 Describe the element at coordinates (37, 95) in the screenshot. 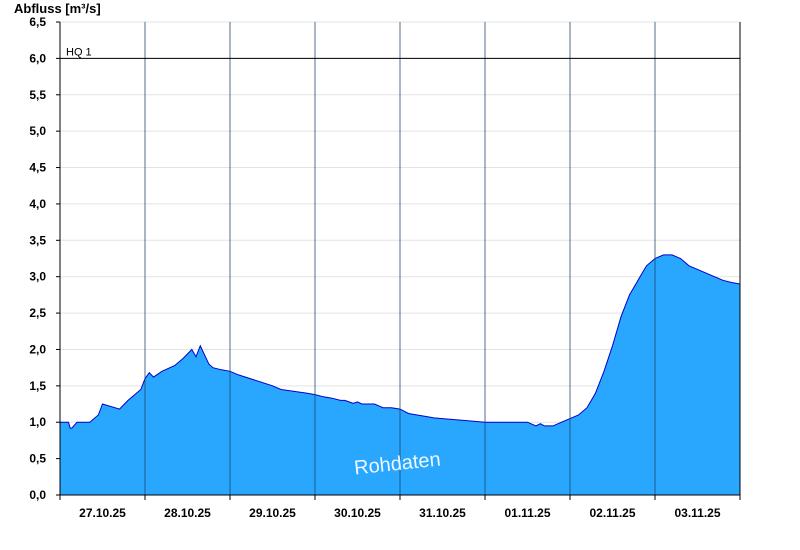

I see `y-tick-label: 5,5` at that location.